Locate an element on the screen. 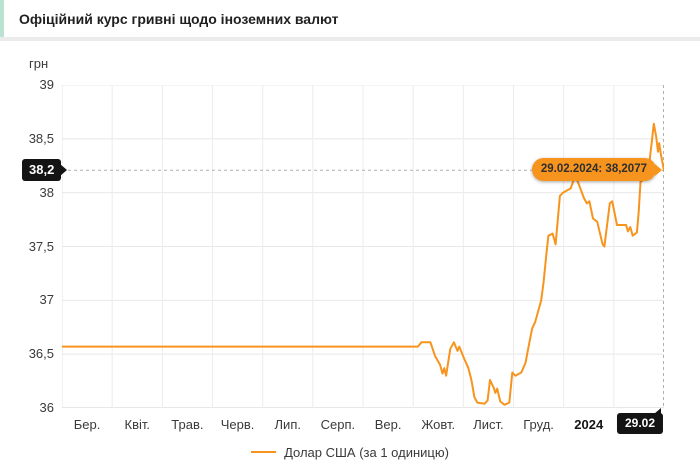 This screenshot has height=468, width=700. end-date-label: 29.02 is located at coordinates (640, 423).